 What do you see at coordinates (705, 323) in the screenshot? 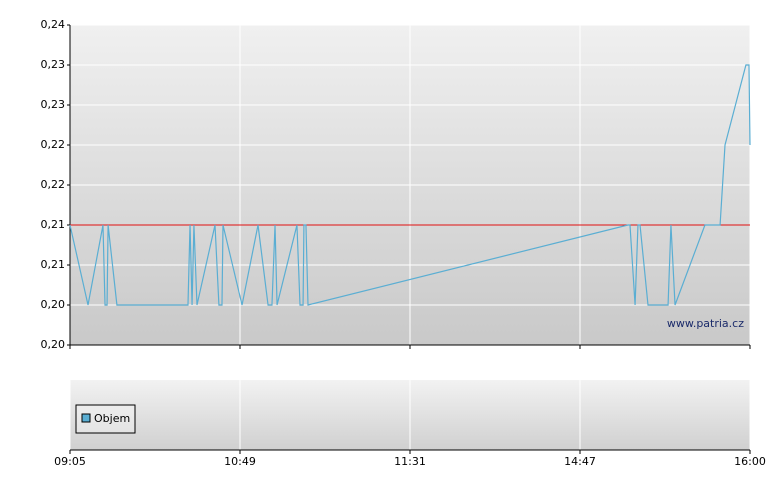
I see `watermark: www.patria.cz` at bounding box center [705, 323].